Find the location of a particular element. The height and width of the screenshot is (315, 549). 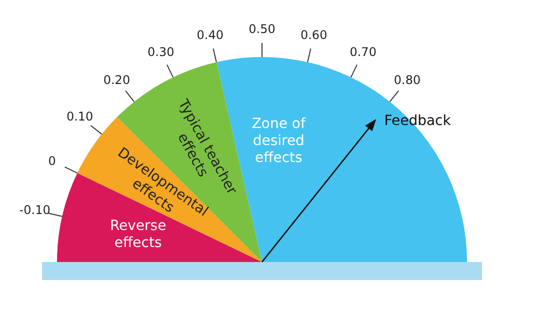

slice-label: Zone of desired effects is located at coordinates (279, 141).